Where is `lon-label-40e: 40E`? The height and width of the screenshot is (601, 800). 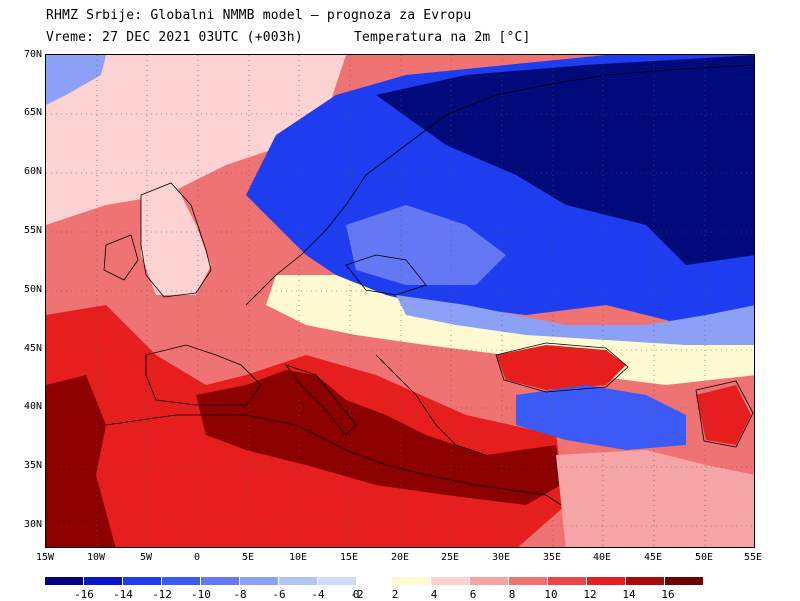
lon-label-40e: 40E is located at coordinates (602, 557).